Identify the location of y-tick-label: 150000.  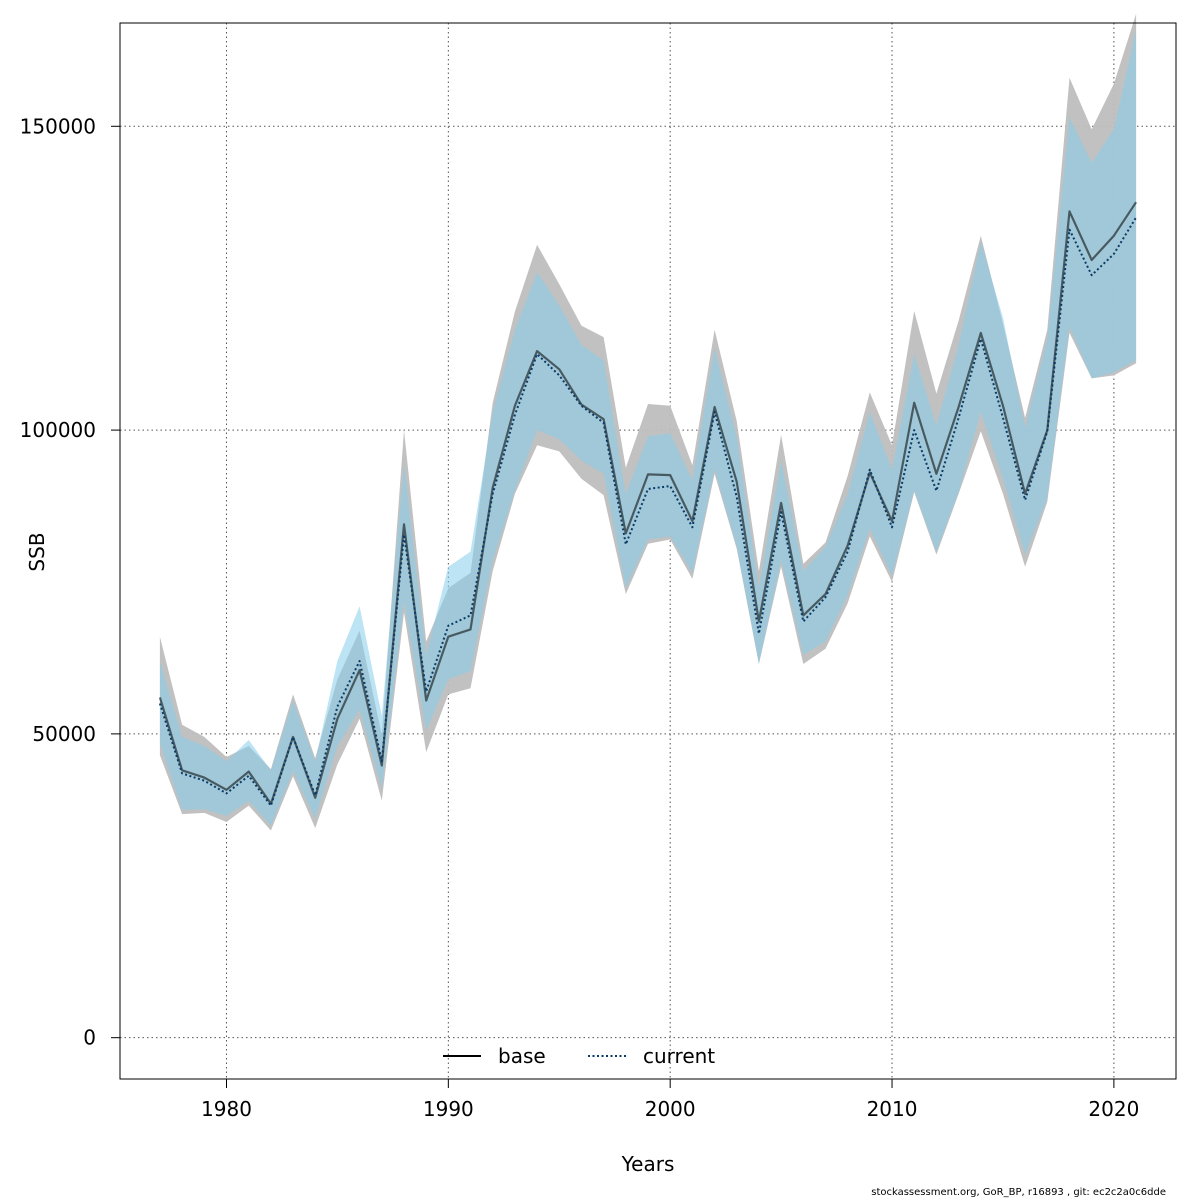
(58, 126).